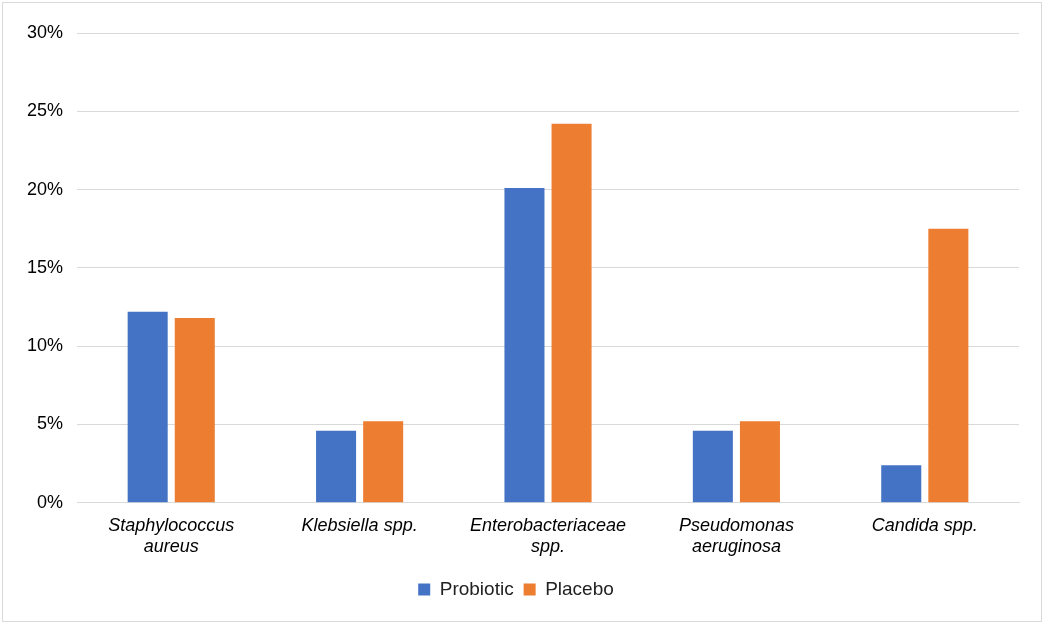  I want to click on x-tick-label: Enterobacteriaceae spp., so click(548, 535).